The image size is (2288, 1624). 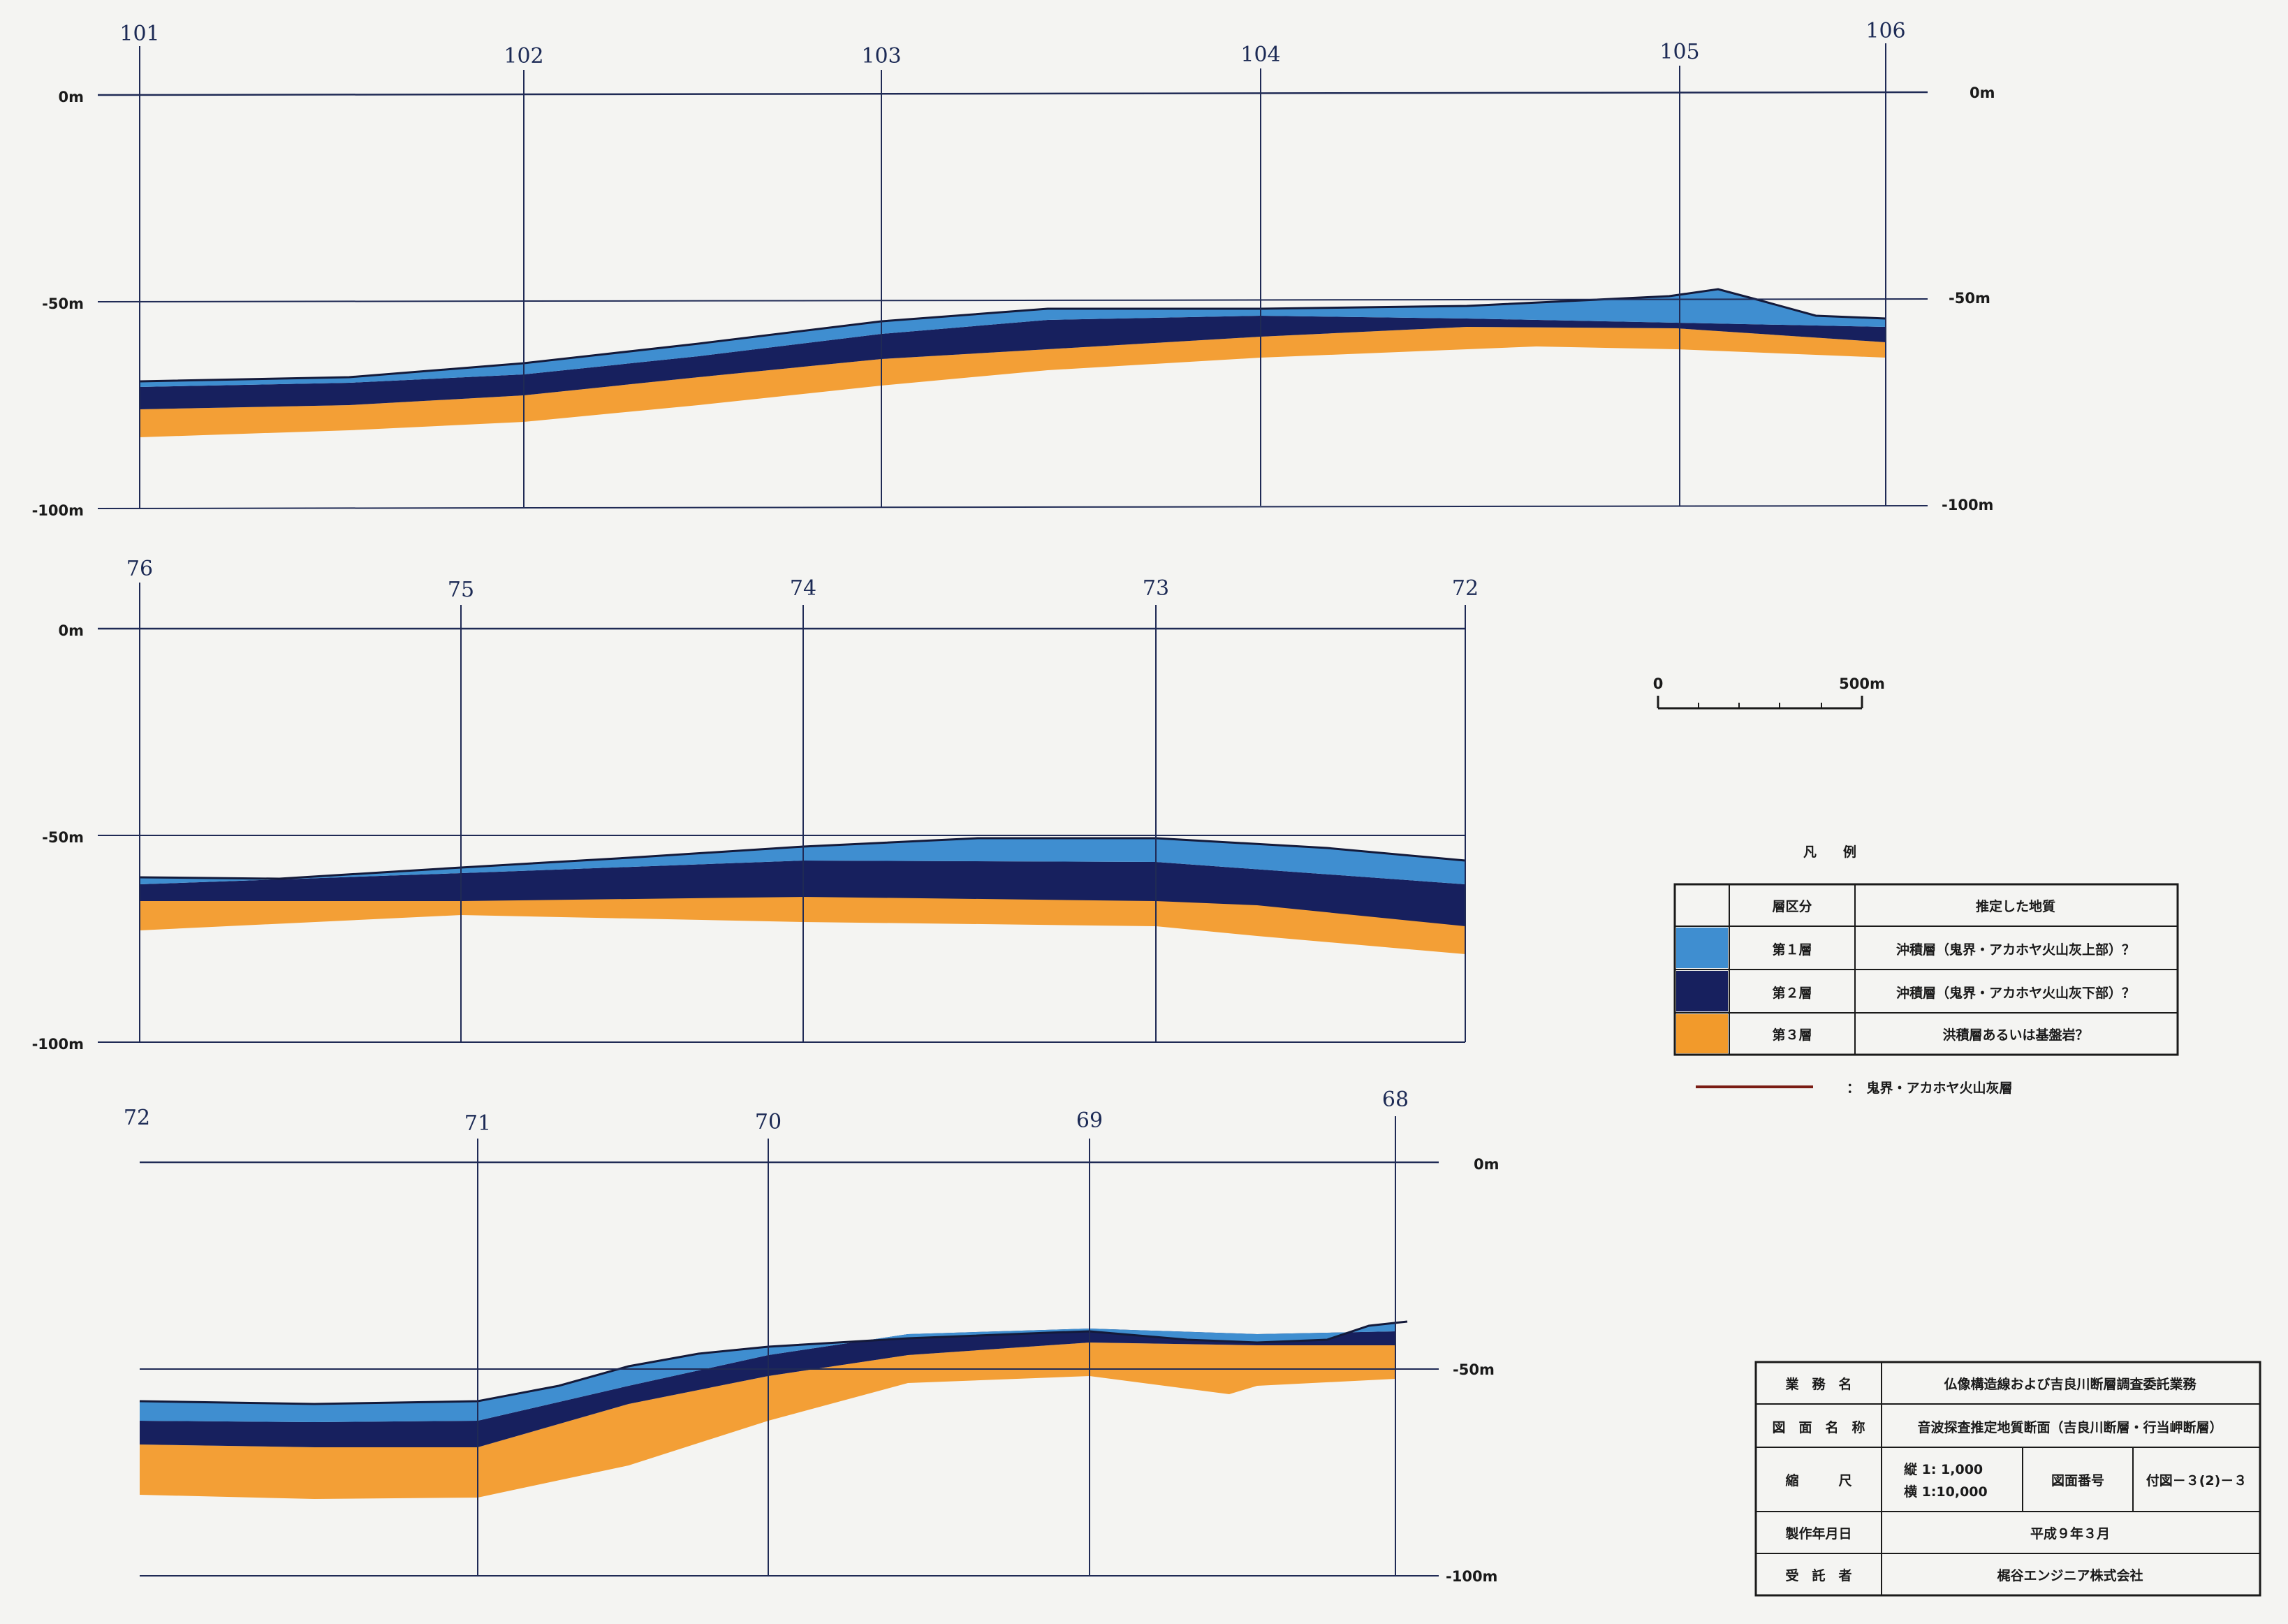 I want to click on section-1-depth-label-left: -100m, so click(x=58, y=511).